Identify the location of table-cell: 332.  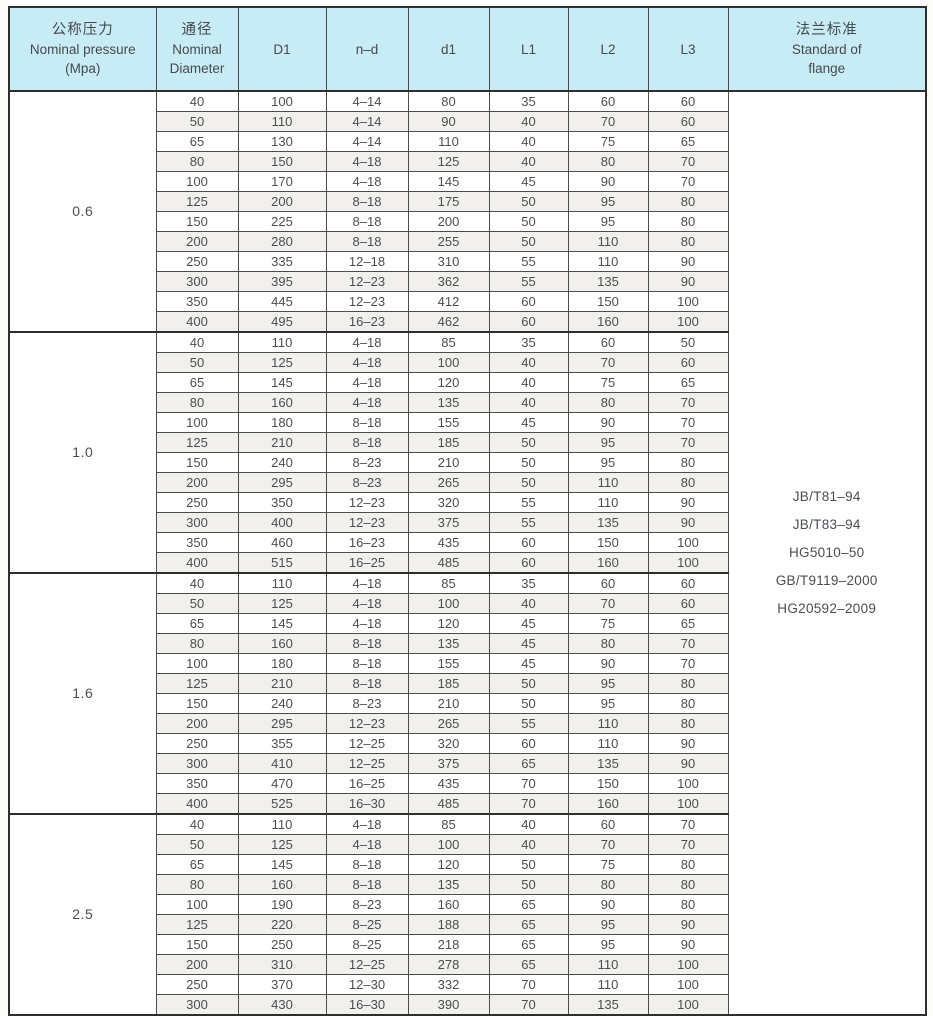
(448, 984).